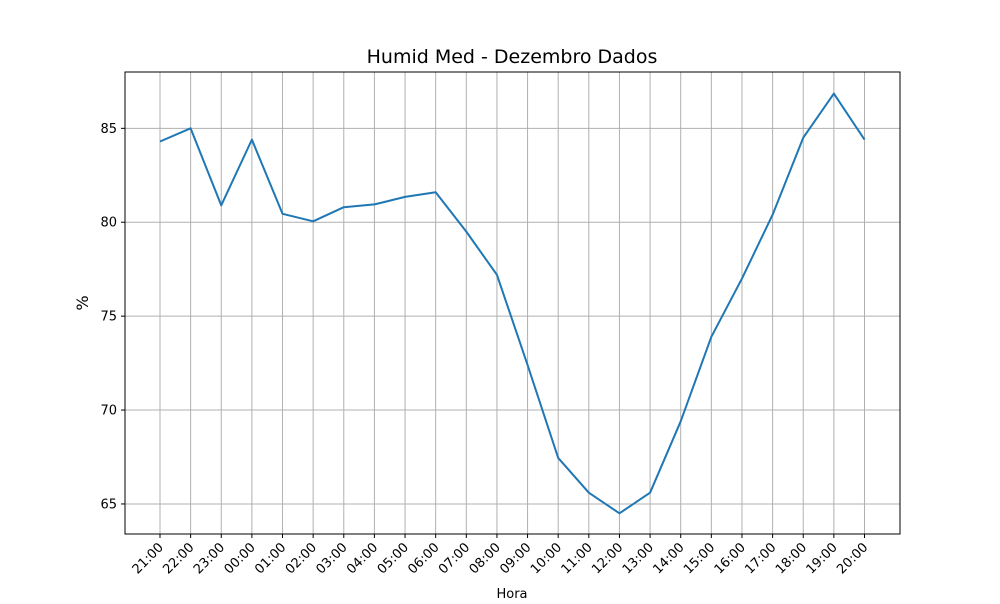 This screenshot has width=1000, height=604. What do you see at coordinates (108, 317) in the screenshot?
I see `y-tick-label: 75` at bounding box center [108, 317].